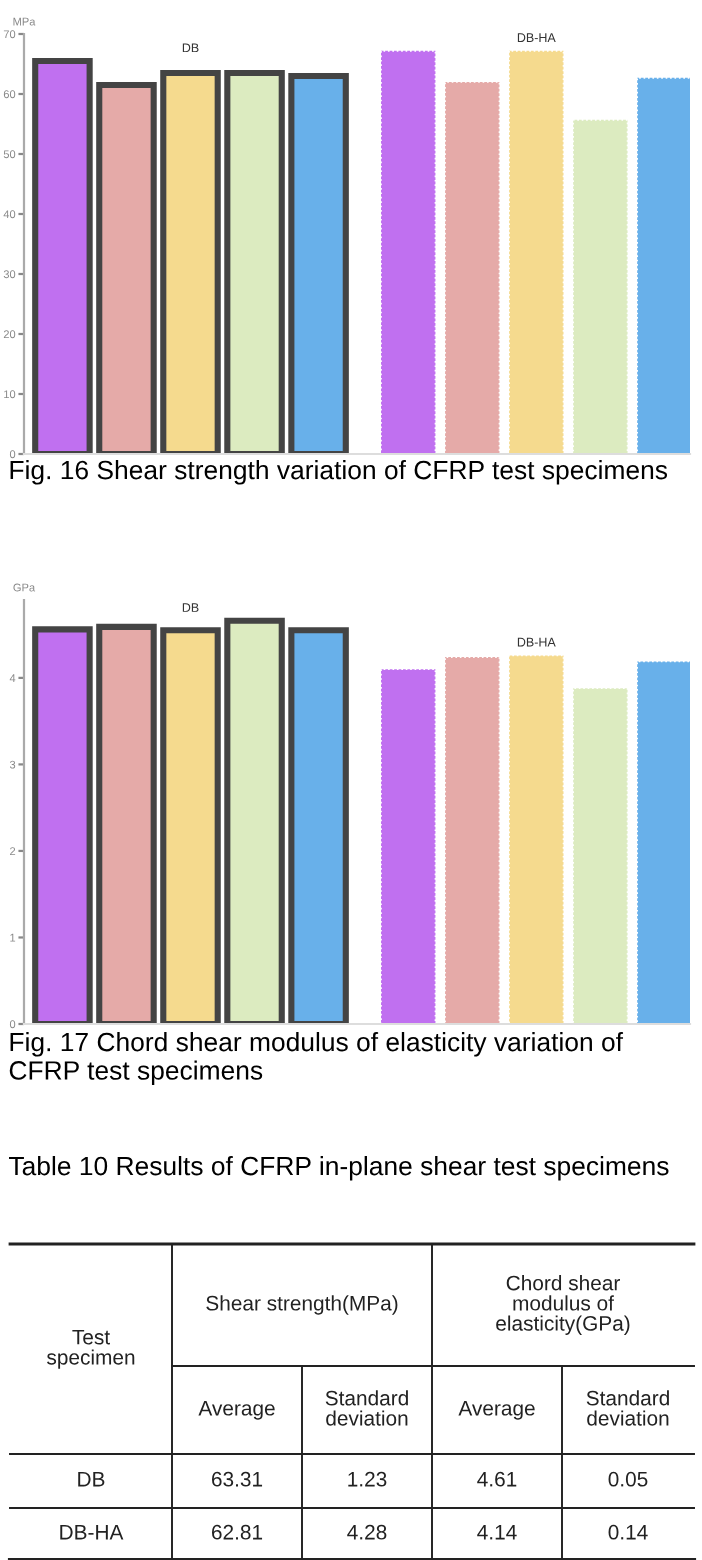 The image size is (702, 1560). I want to click on text: Table 10 Results of CFRP in-plane shear test specimens, so click(339, 1168).